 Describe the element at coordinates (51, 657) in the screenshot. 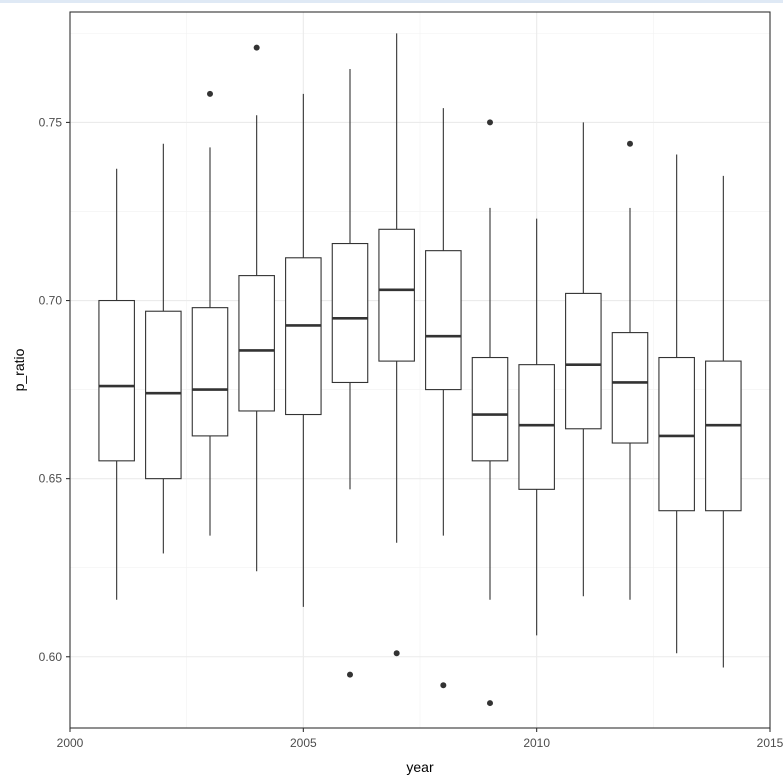

I see `y-tick-label: 0.60` at that location.